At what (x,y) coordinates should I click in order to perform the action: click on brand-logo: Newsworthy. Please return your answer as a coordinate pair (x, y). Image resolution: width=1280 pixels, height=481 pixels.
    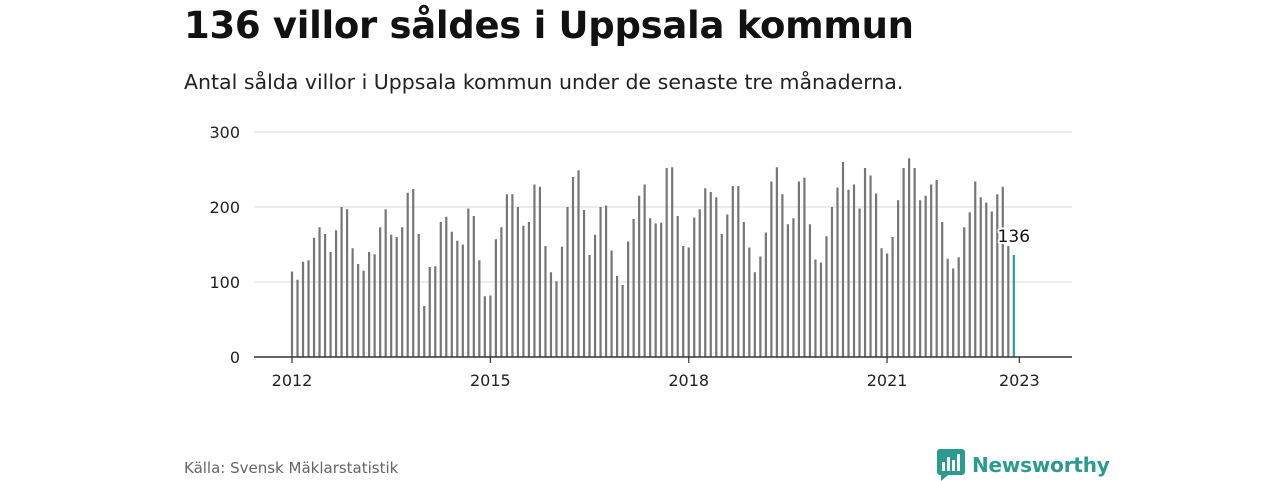
    Looking at the image, I should click on (1023, 465).